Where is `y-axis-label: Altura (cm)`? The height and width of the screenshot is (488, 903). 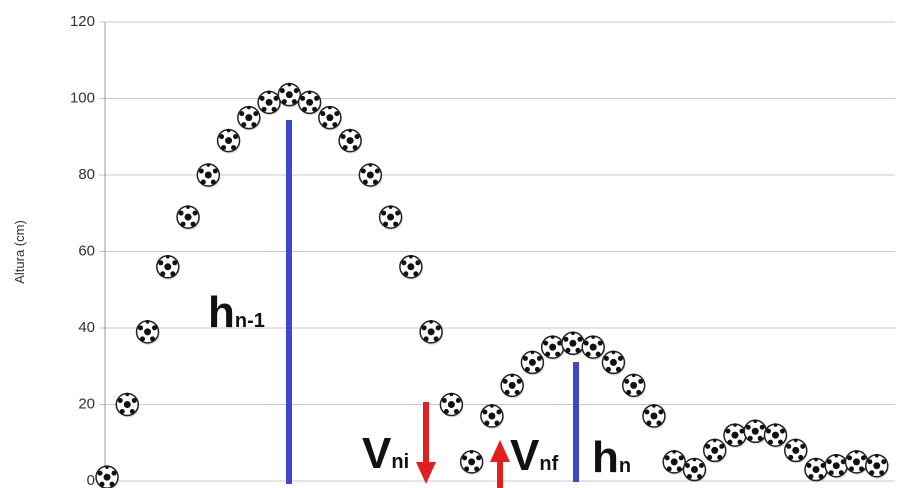 y-axis-label: Altura (cm) is located at coordinates (19, 252).